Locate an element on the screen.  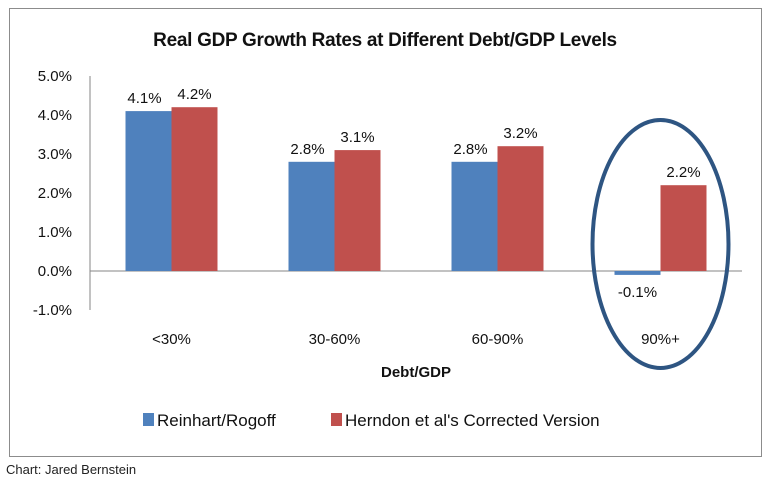
x-tick-label: 30-60% is located at coordinates (335, 339).